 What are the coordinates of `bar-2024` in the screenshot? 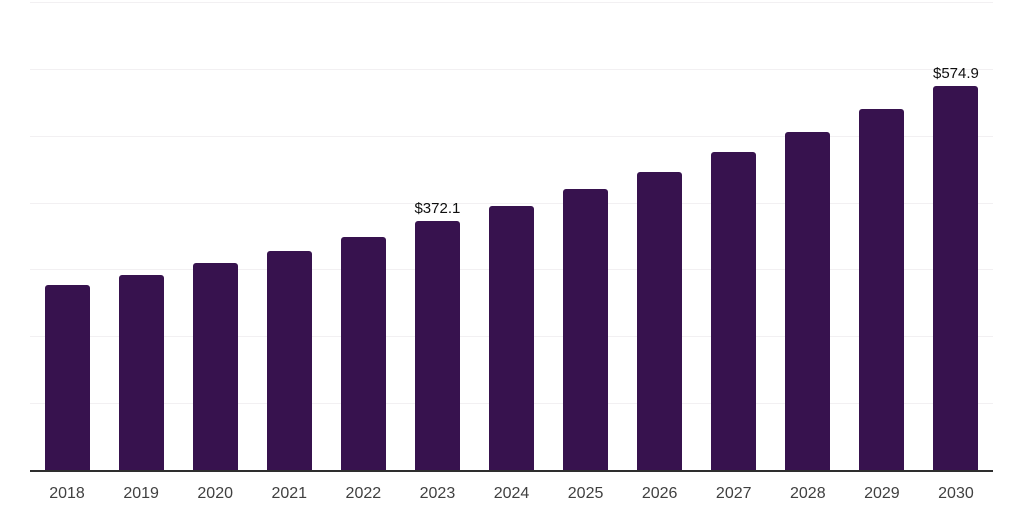 It's located at (511, 337).